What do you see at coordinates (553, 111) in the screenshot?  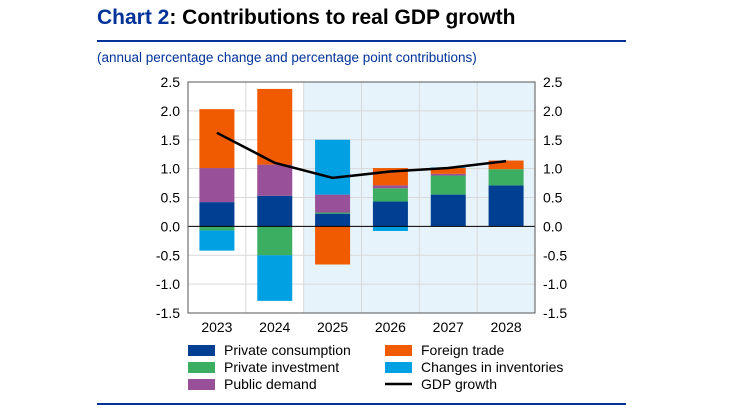 I see `y-tick-right: 2.0` at bounding box center [553, 111].